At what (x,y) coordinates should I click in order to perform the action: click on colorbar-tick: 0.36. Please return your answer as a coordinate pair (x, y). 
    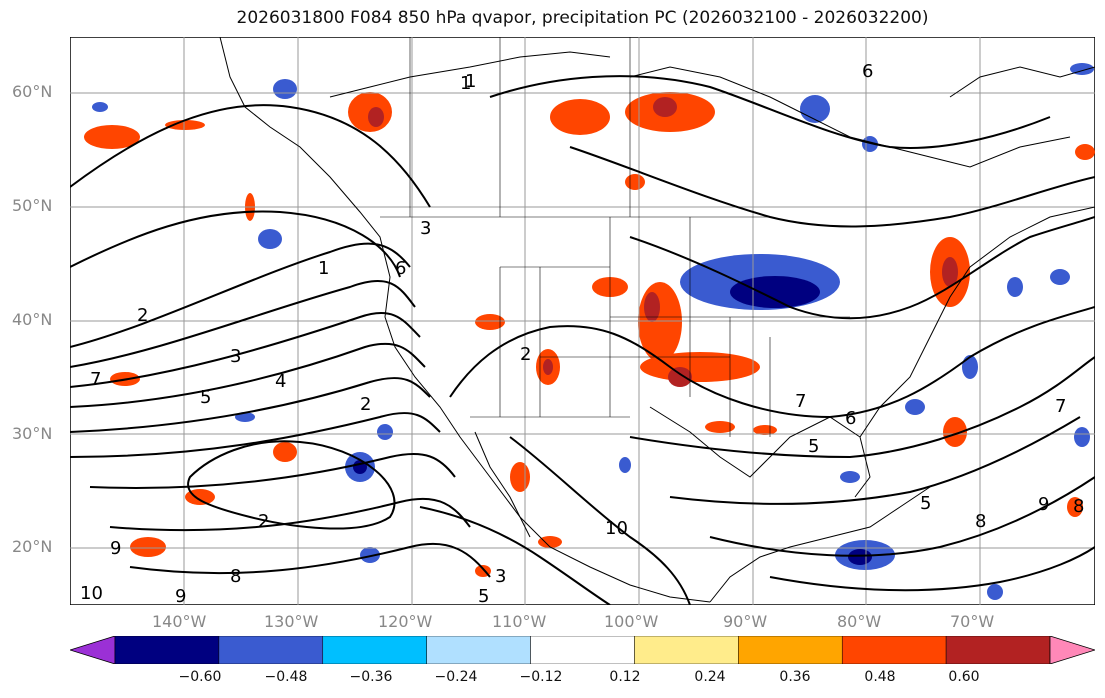
    Looking at the image, I should click on (795, 677).